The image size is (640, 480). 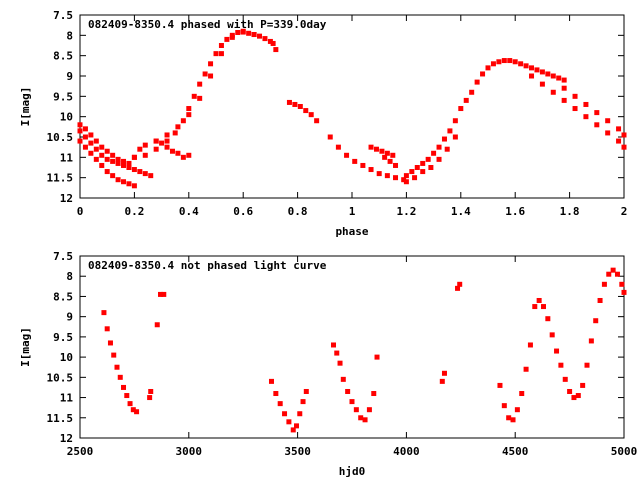 What do you see at coordinates (189, 451) in the screenshot?
I see `x-tick-label: 3000` at bounding box center [189, 451].